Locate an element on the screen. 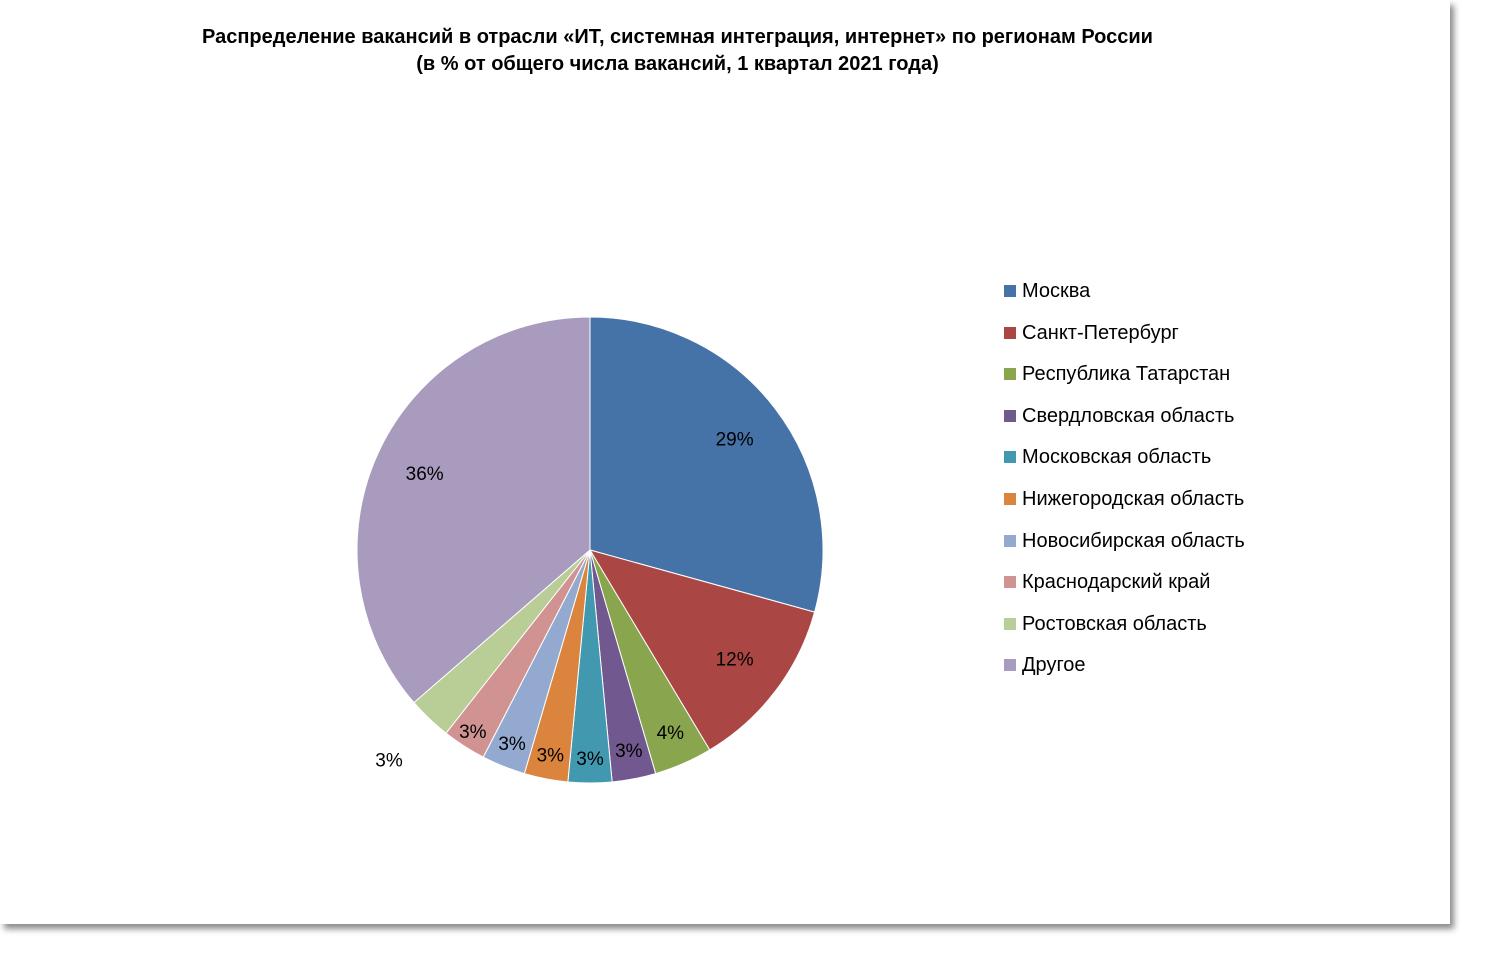  legend-item: Новосибирская область is located at coordinates (1124, 545).